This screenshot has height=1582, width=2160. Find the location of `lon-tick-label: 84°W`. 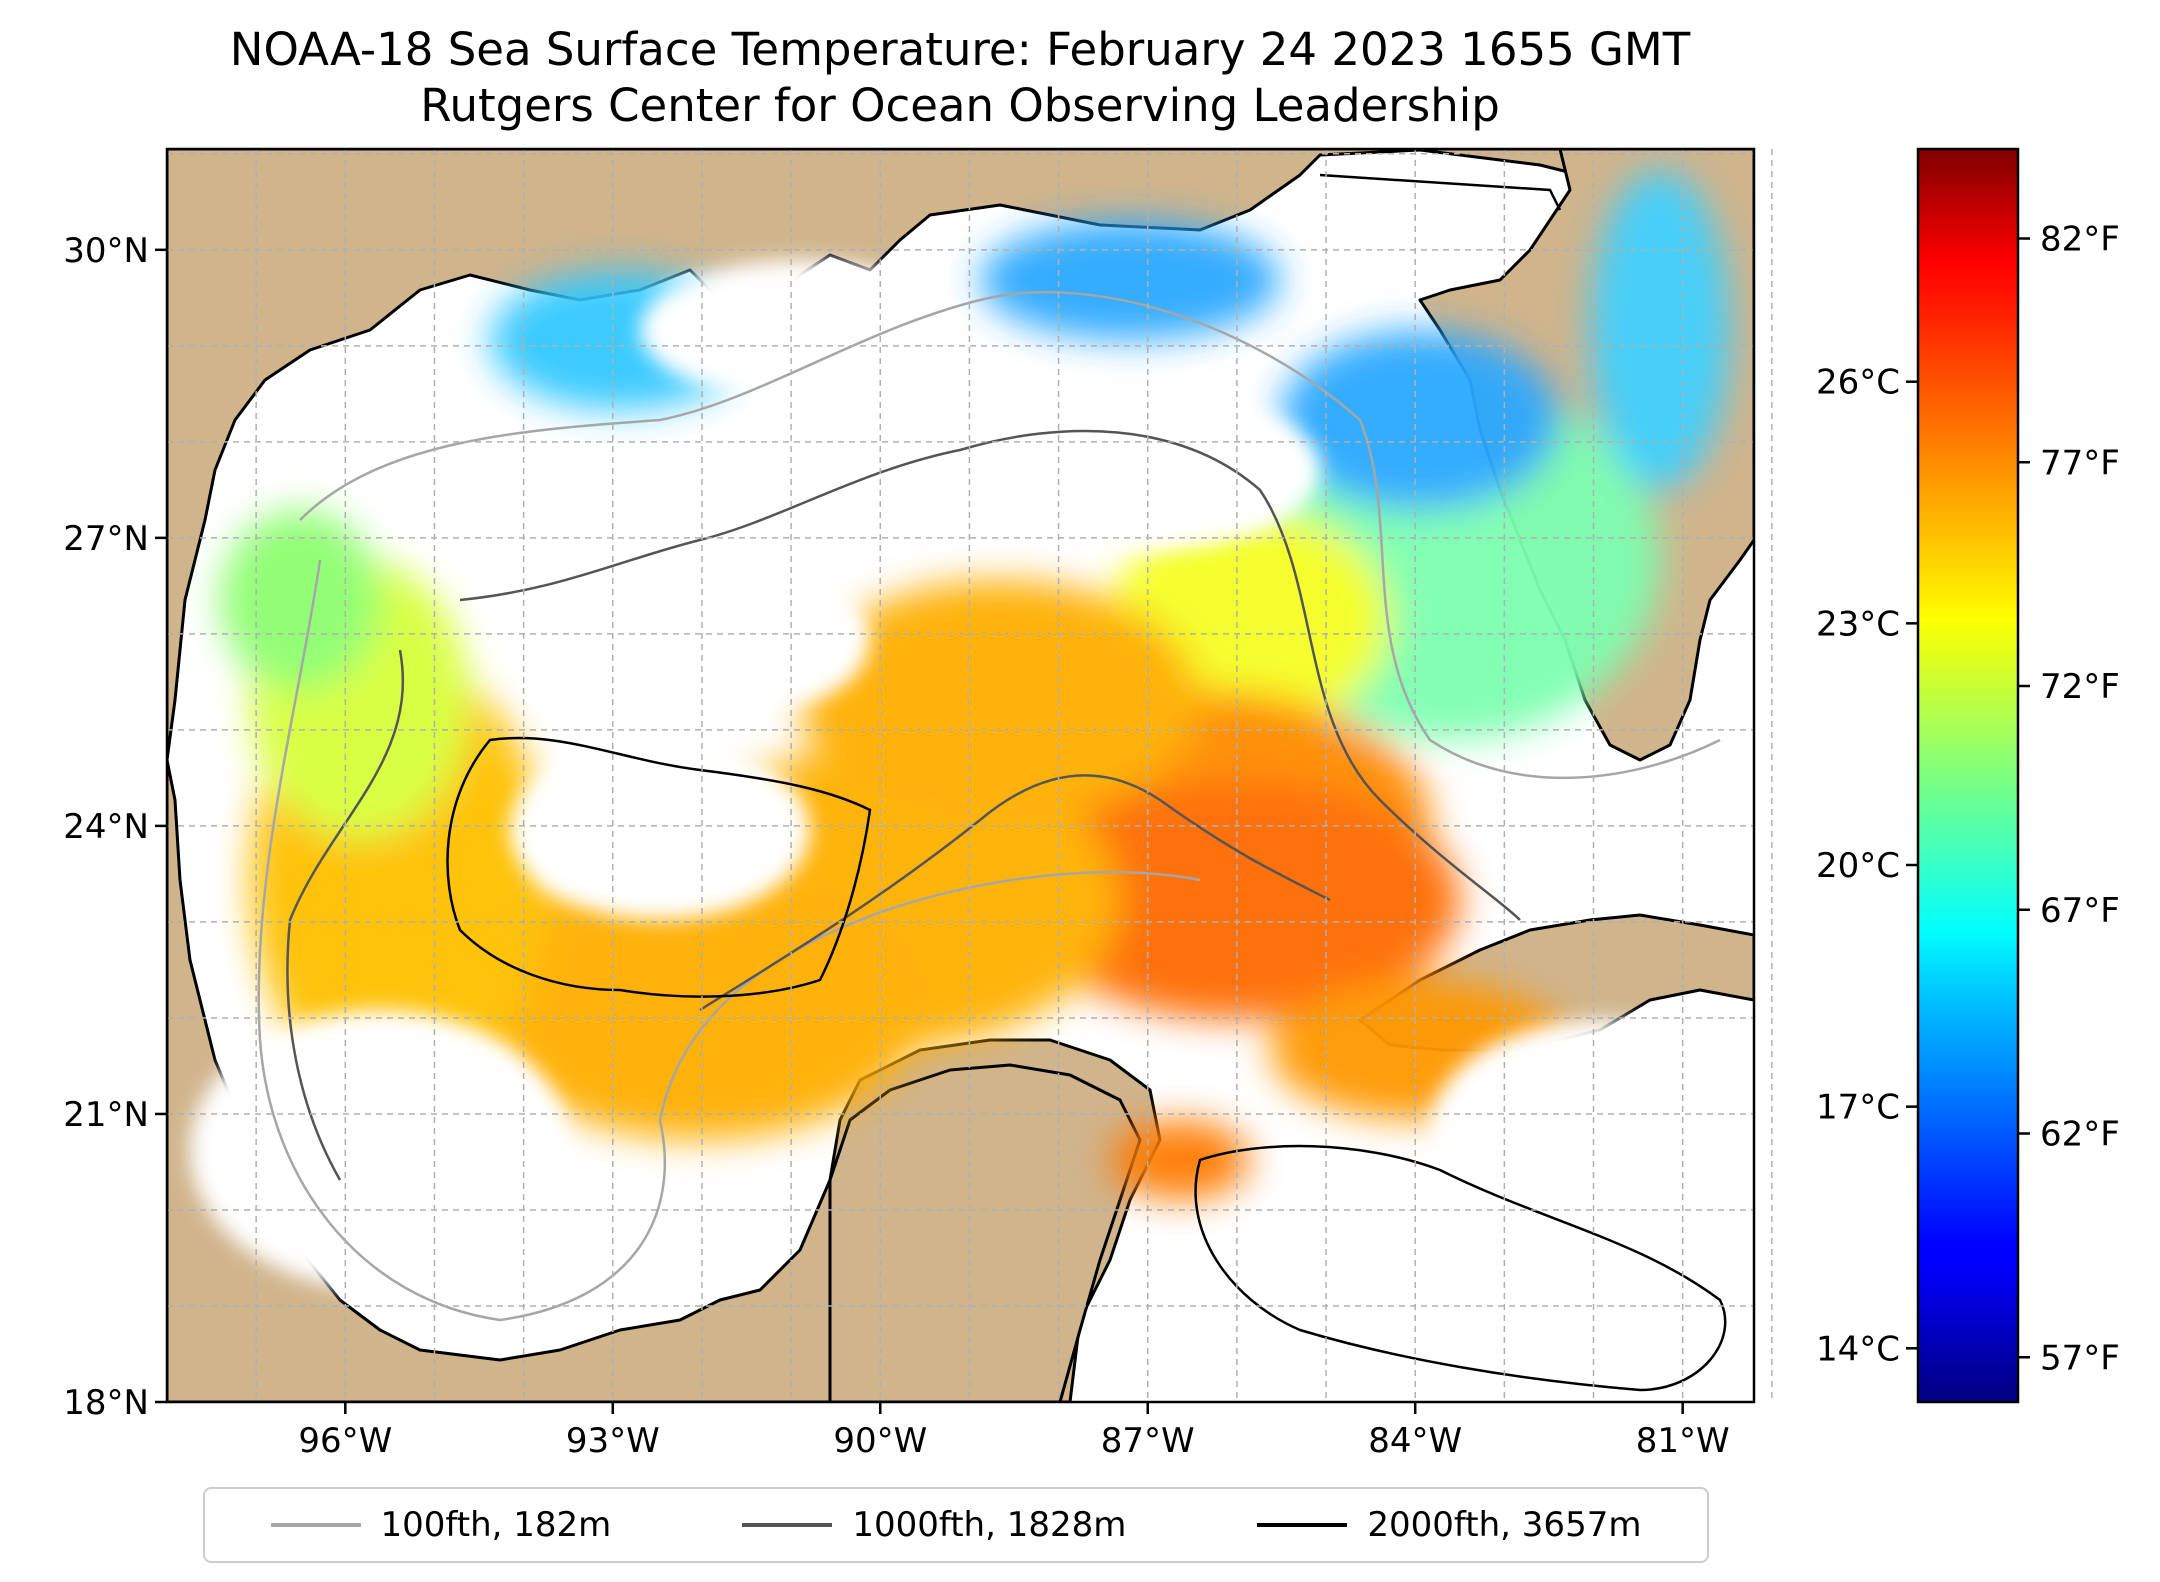

lon-tick-label: 84°W is located at coordinates (1415, 1441).